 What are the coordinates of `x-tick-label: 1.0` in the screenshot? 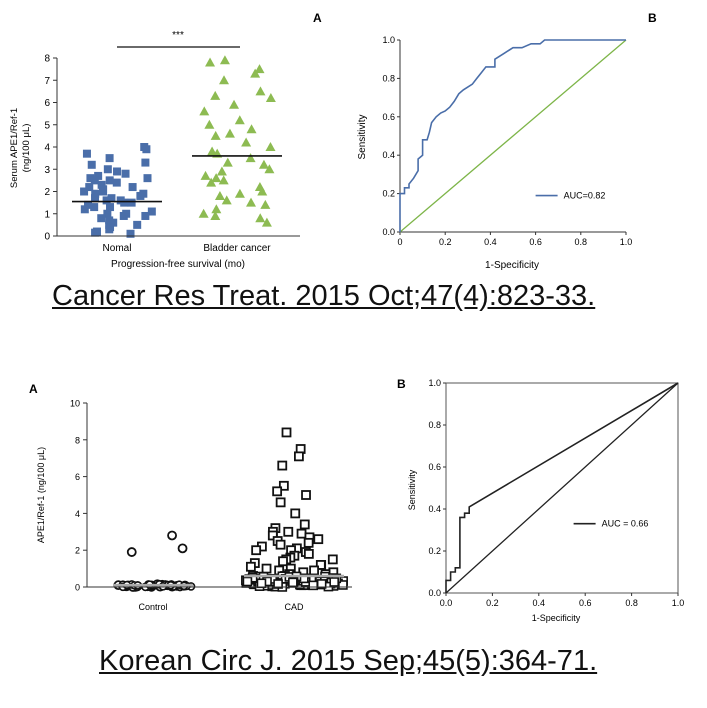 It's located at (626, 242).